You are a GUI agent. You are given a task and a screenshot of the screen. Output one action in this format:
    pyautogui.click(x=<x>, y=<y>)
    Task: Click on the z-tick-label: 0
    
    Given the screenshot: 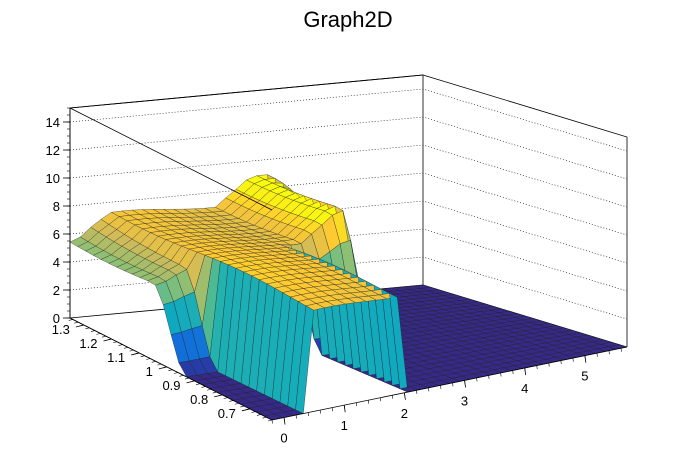 What is the action you would take?
    pyautogui.click(x=56, y=318)
    